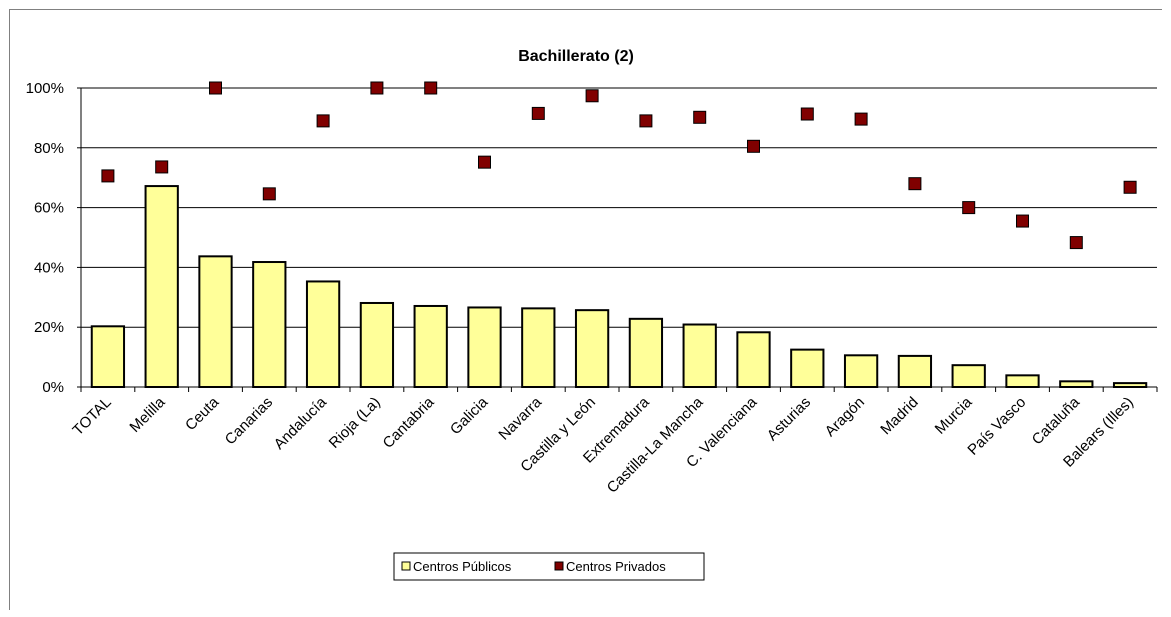 This screenshot has height=617, width=1171. I want to click on y-tick-label: 0%, so click(53, 387).